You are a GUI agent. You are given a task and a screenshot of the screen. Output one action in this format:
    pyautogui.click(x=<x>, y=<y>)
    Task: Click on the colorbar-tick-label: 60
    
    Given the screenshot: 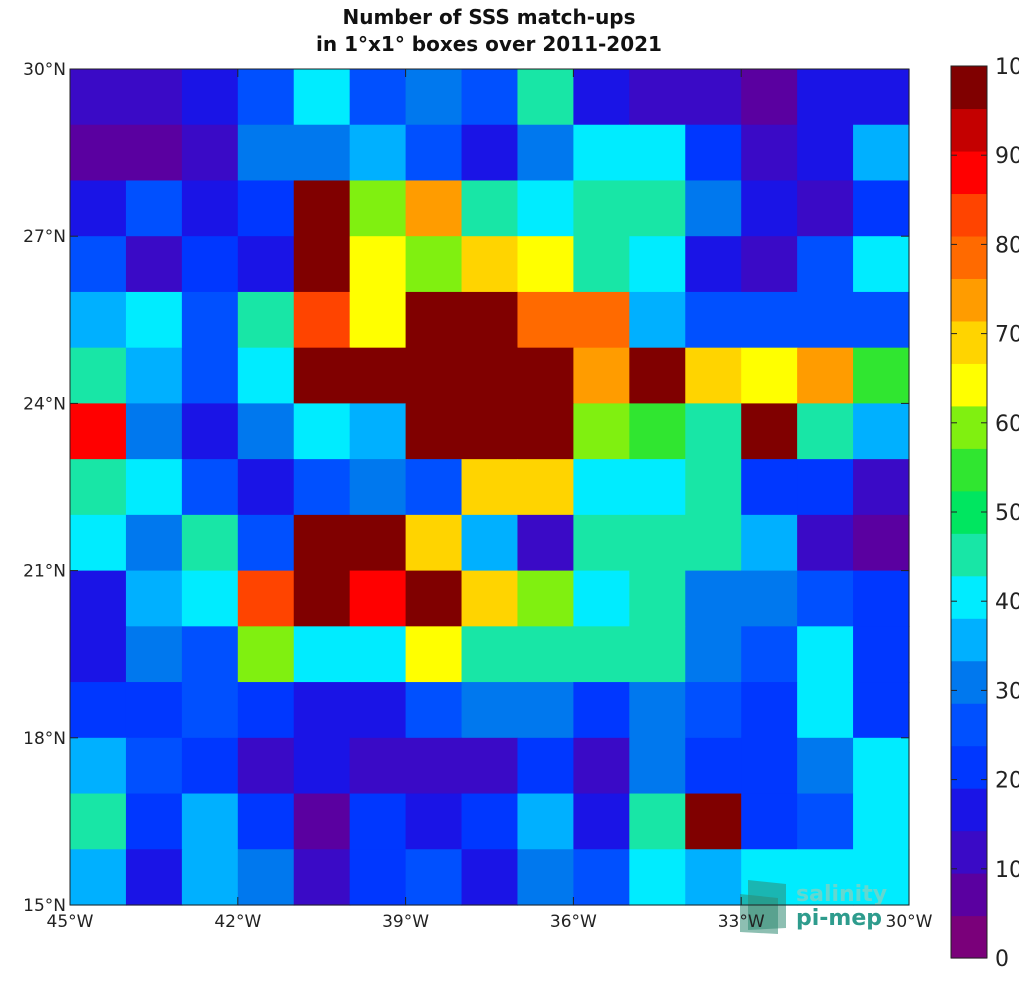 What is the action you would take?
    pyautogui.click(x=1007, y=424)
    